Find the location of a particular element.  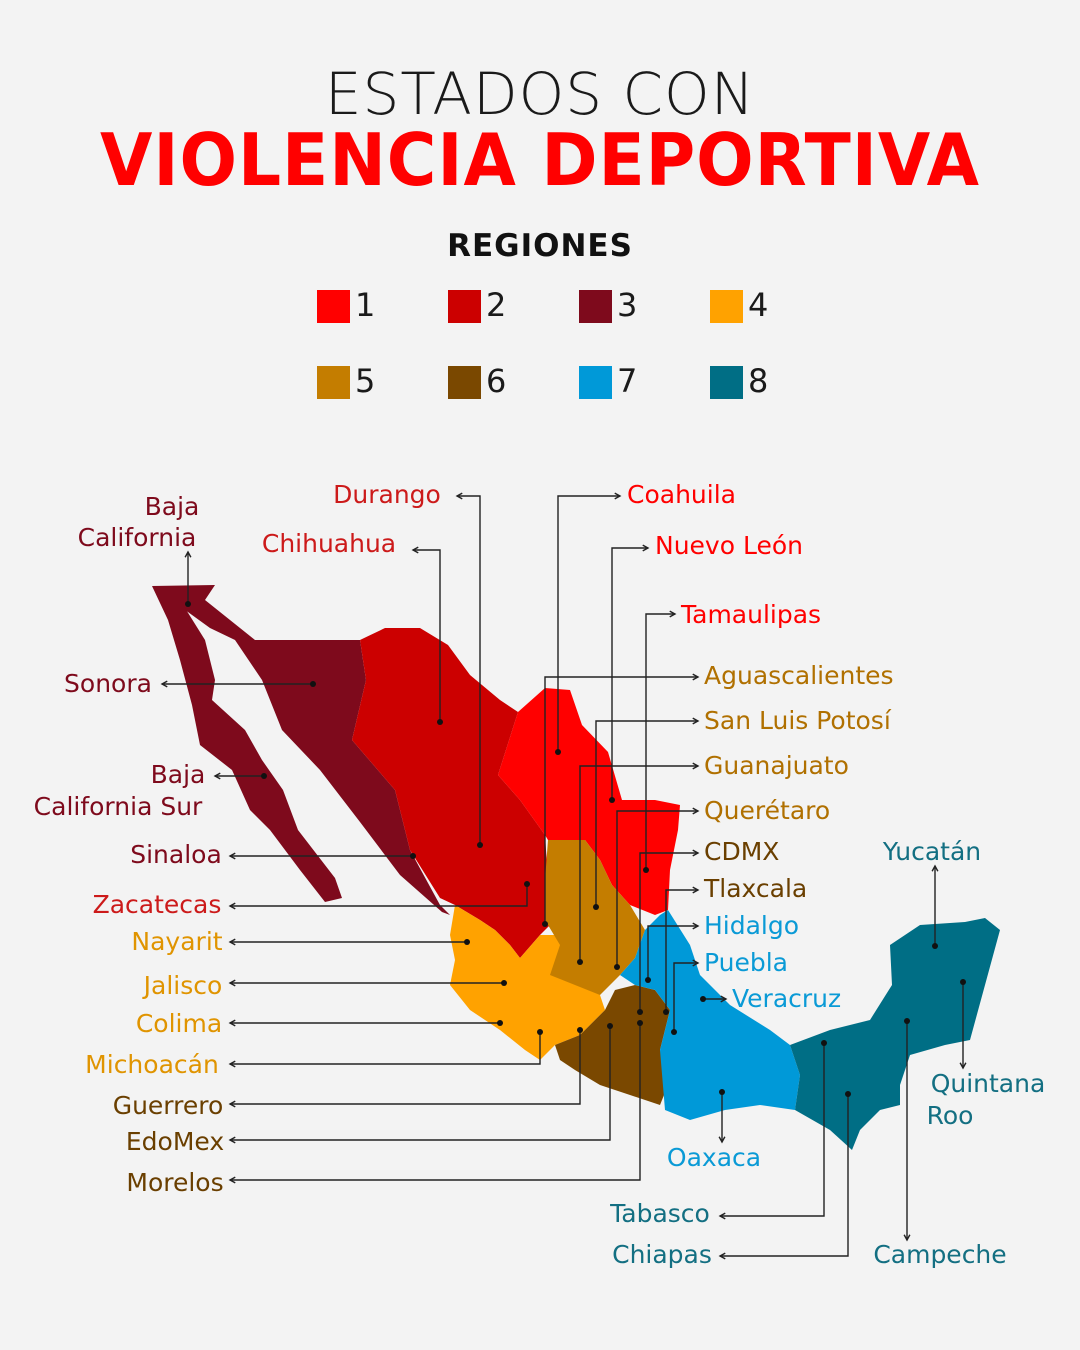

leader-puebla is located at coordinates (685, 997).